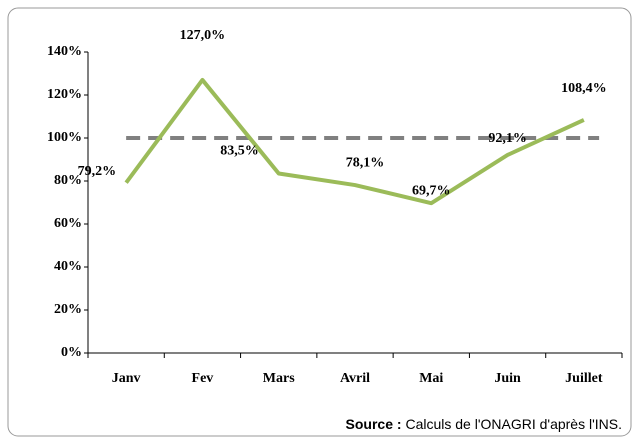 The height and width of the screenshot is (445, 639). What do you see at coordinates (97, 171) in the screenshot?
I see `data-label: 79,2%` at bounding box center [97, 171].